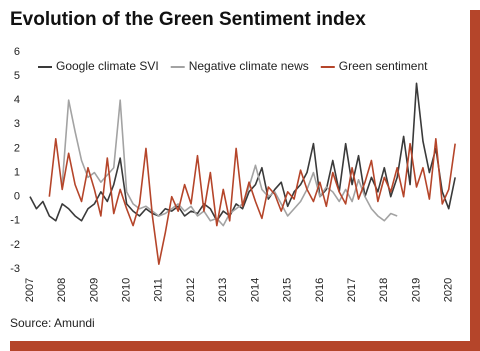  Describe the element at coordinates (30, 290) in the screenshot. I see `x-tick-label: 2007` at that location.